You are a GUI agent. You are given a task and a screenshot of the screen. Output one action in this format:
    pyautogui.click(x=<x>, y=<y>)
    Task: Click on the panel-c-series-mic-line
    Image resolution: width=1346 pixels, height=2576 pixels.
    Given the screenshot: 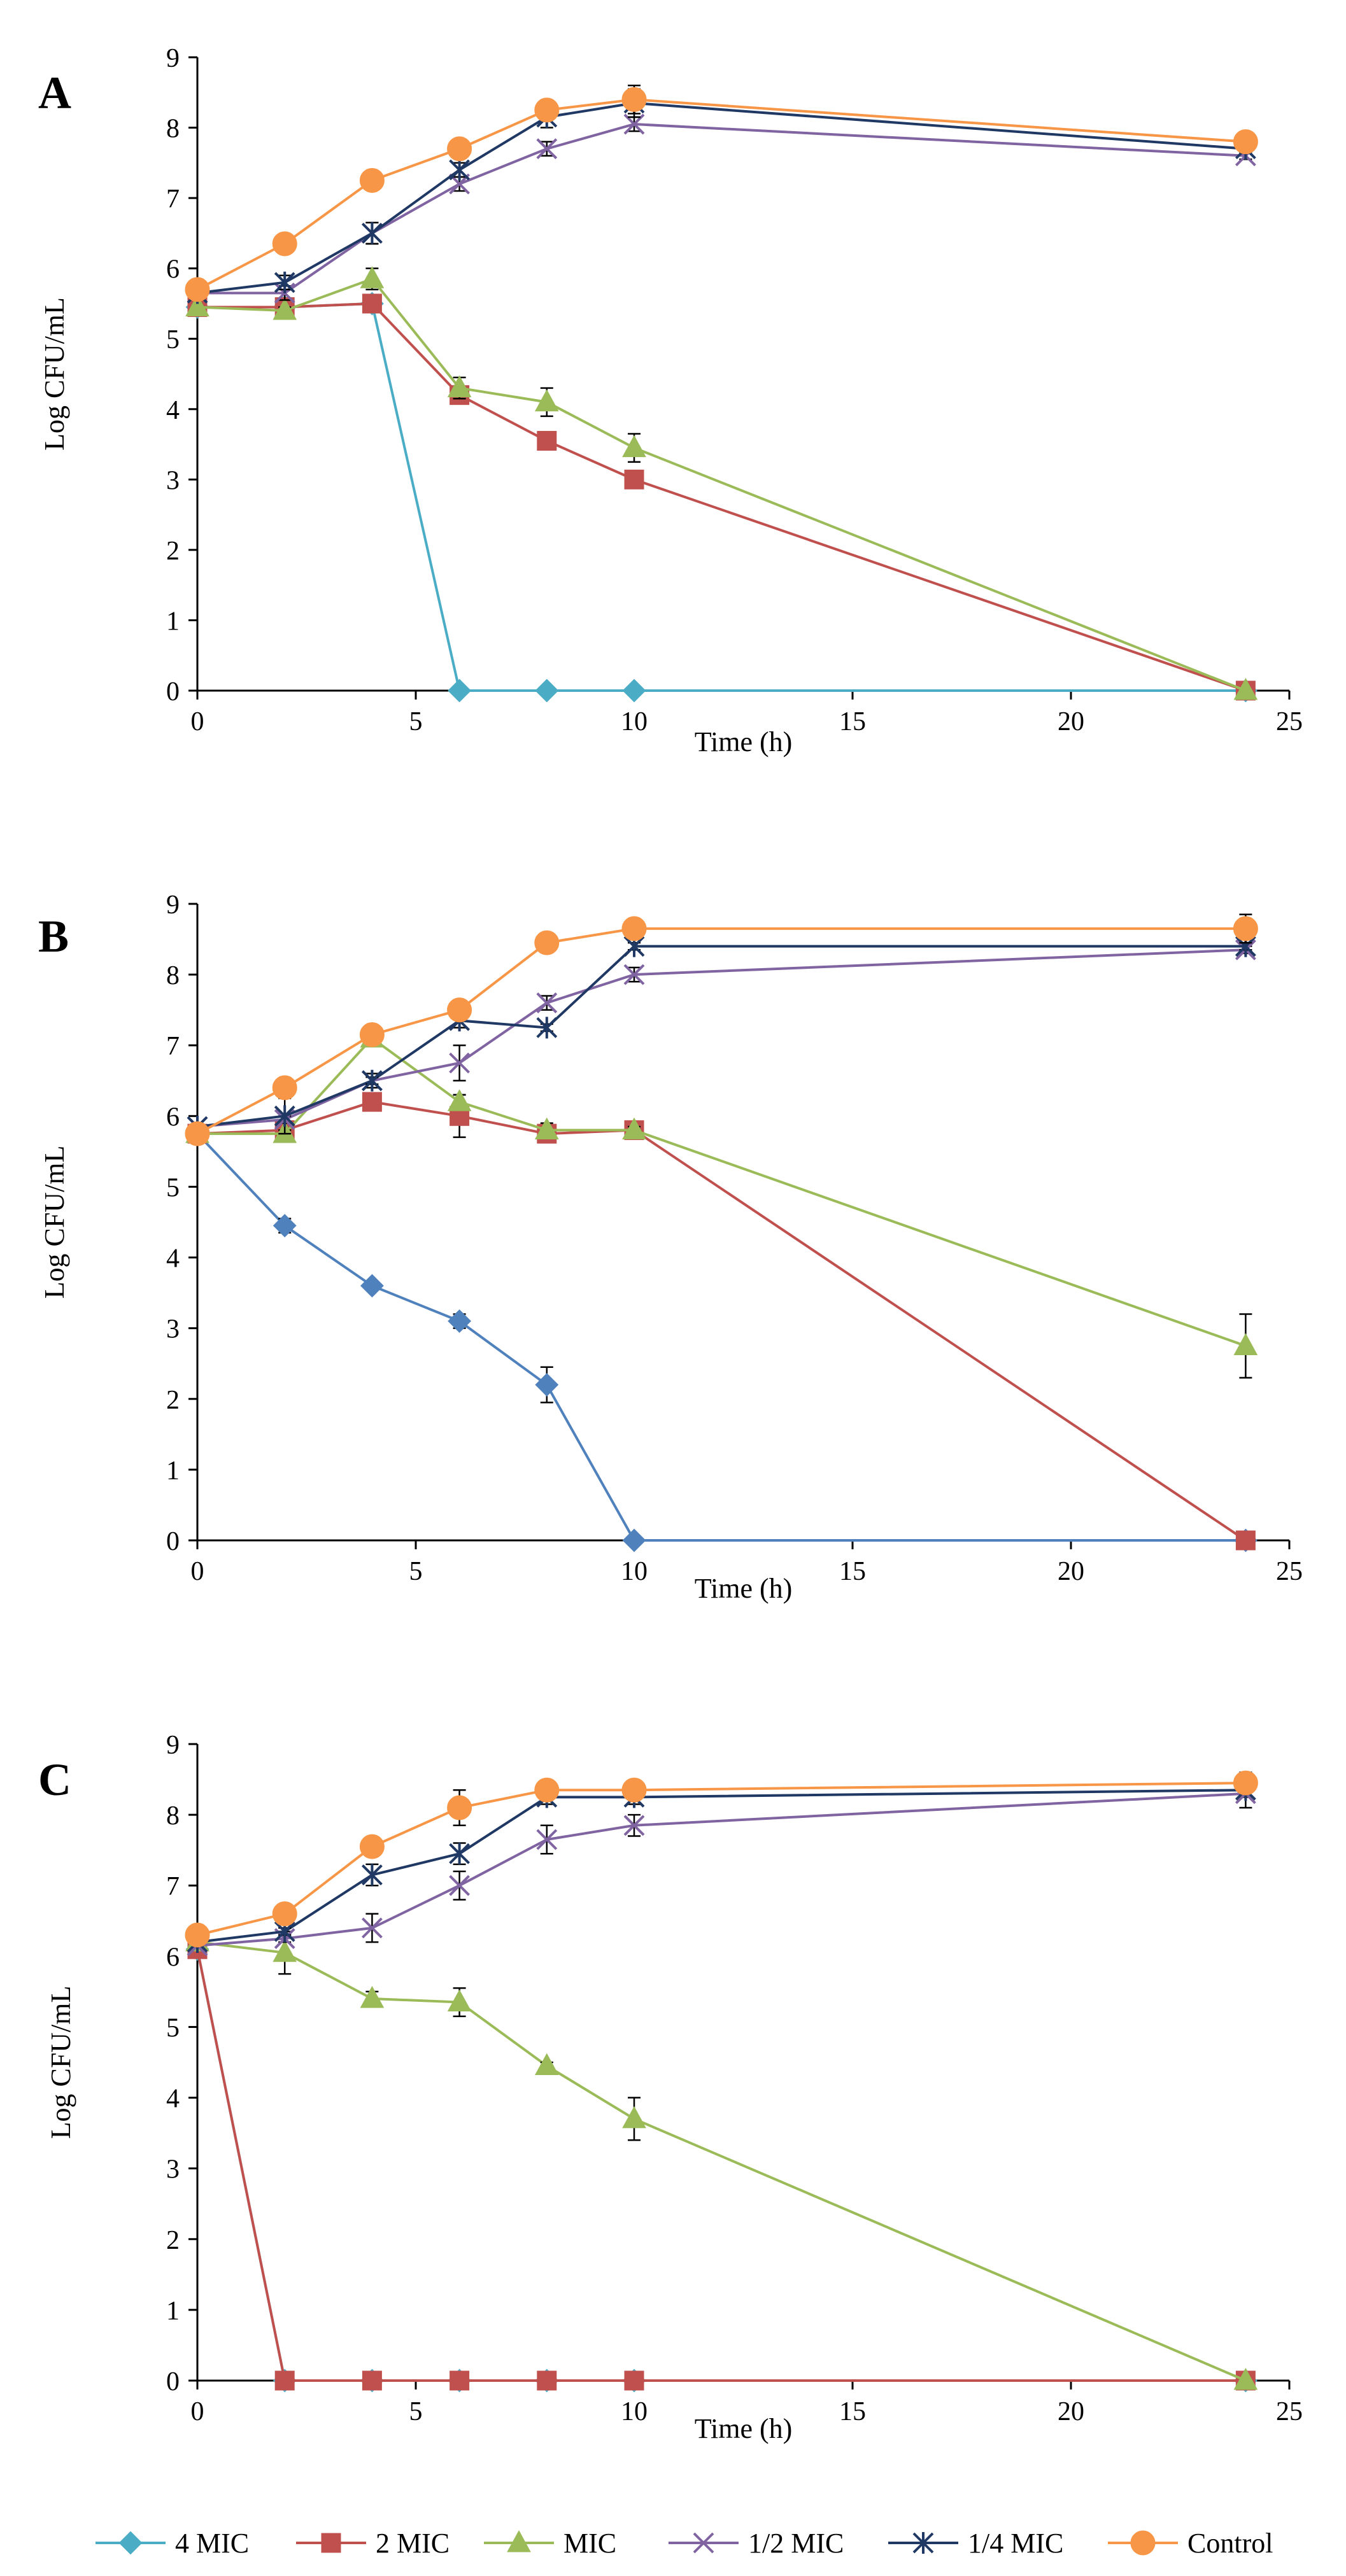 What is the action you would take?
    pyautogui.click(x=722, y=2162)
    